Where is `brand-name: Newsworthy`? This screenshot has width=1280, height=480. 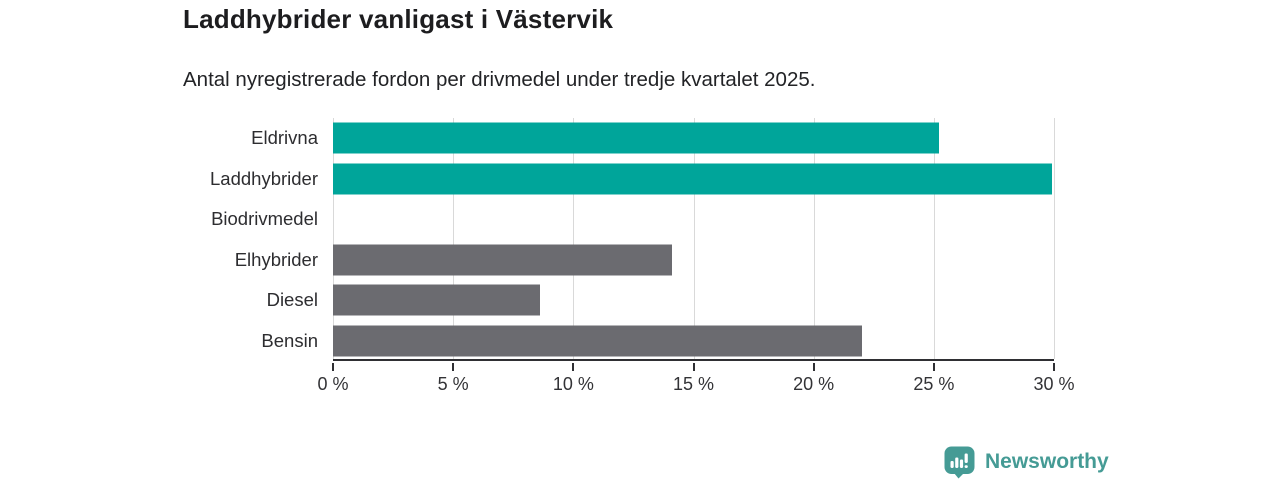 brand-name: Newsworthy is located at coordinates (1047, 461).